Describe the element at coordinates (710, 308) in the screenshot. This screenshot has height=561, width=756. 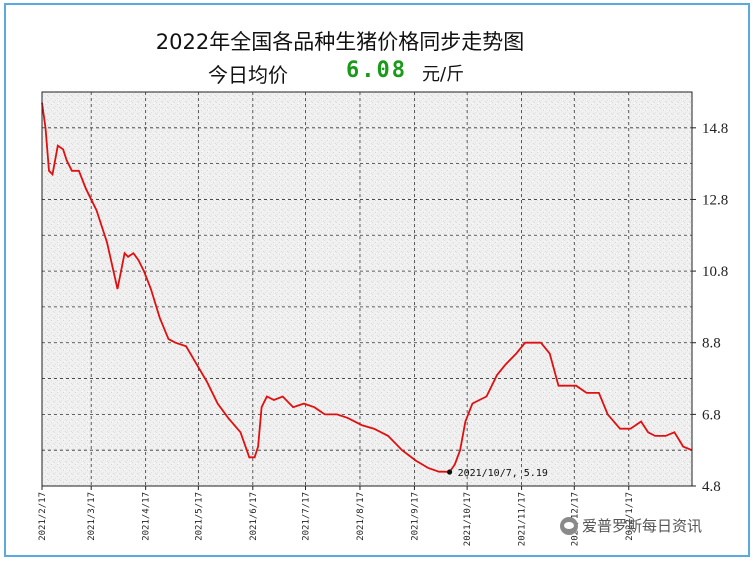
I see `y-axis-ticks: 14.8 12.8 10.8 8.8 6.8 4.8` at that location.